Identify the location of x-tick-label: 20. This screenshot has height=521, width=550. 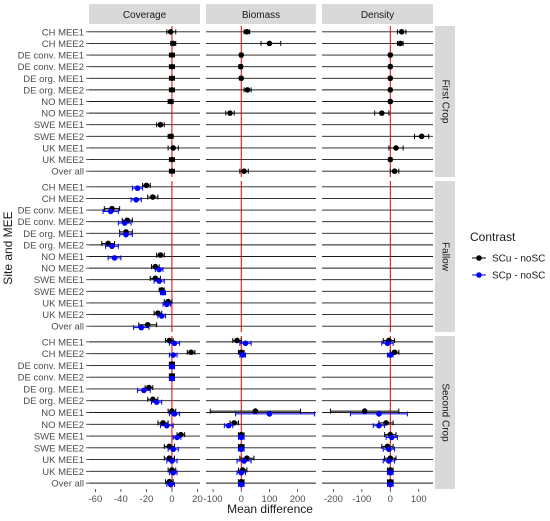
(197, 499).